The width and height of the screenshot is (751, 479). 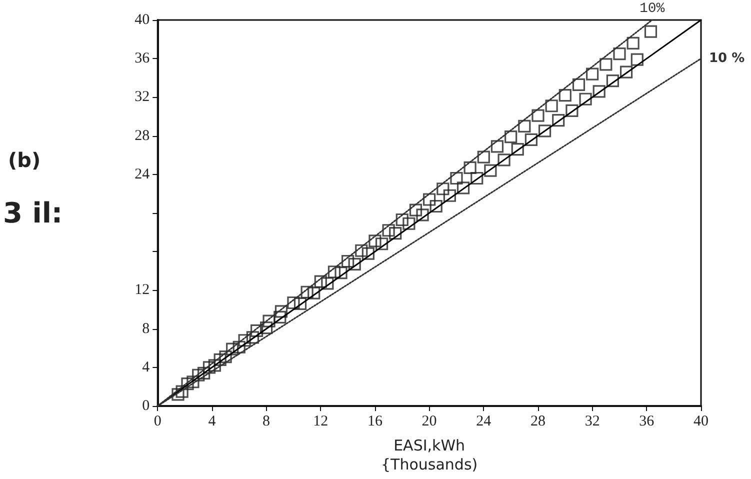 I want to click on x-tick-label: 32, so click(x=592, y=422).